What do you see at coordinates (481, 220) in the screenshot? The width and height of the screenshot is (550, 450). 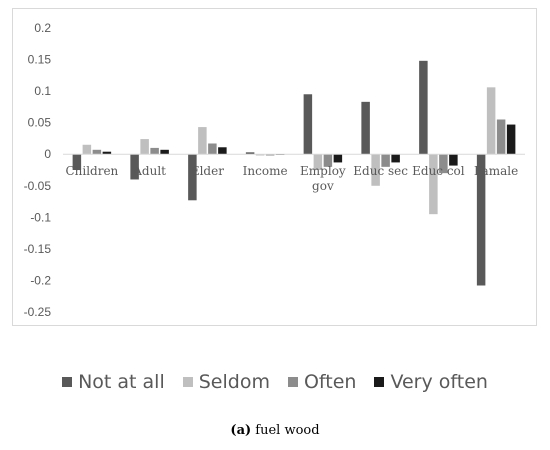 I see `bar-not-at-all-famale` at bounding box center [481, 220].